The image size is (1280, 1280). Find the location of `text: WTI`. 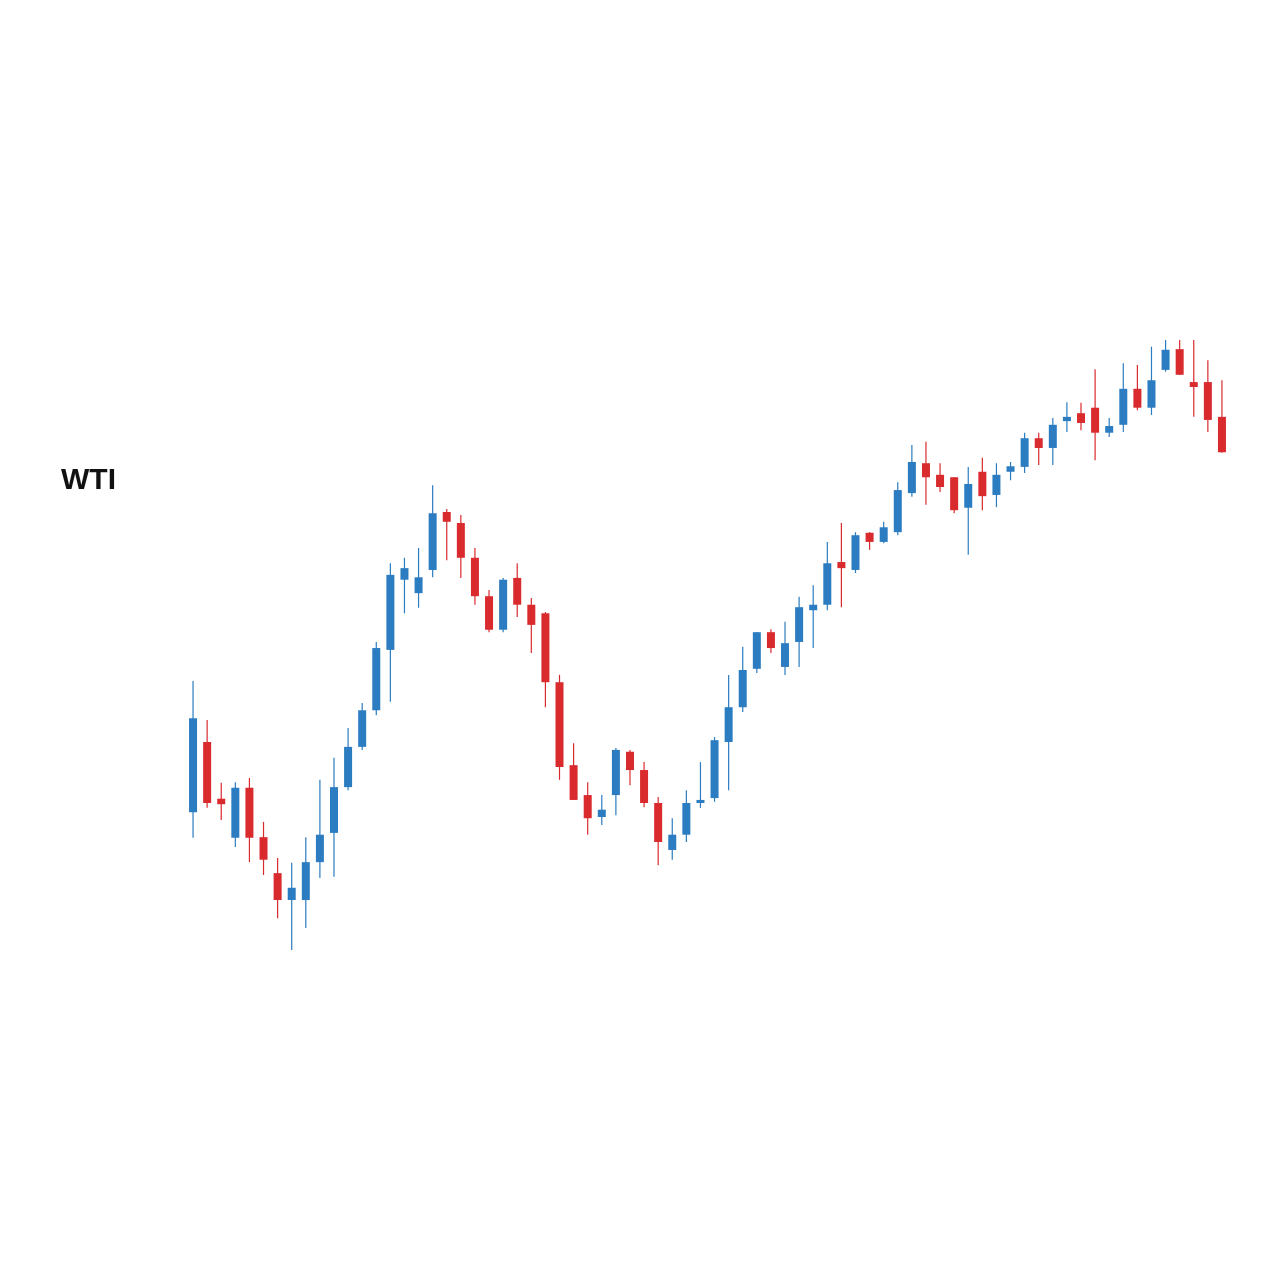

text: WTI is located at coordinates (88, 478).